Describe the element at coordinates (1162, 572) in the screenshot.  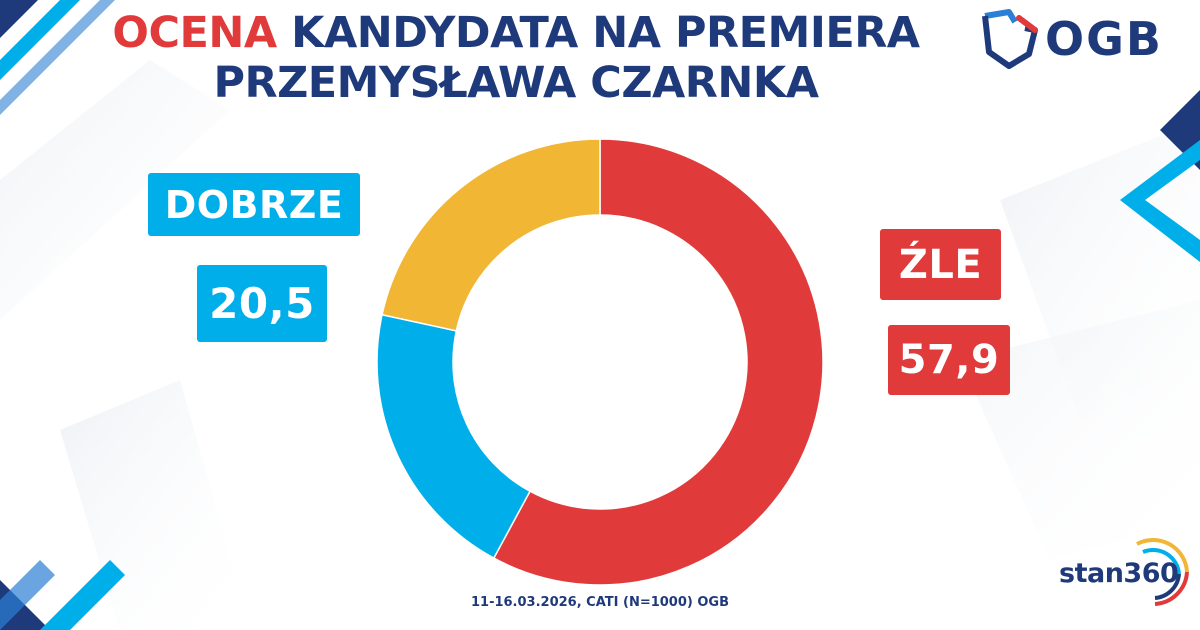
I see `stan360-rings-icon` at that location.